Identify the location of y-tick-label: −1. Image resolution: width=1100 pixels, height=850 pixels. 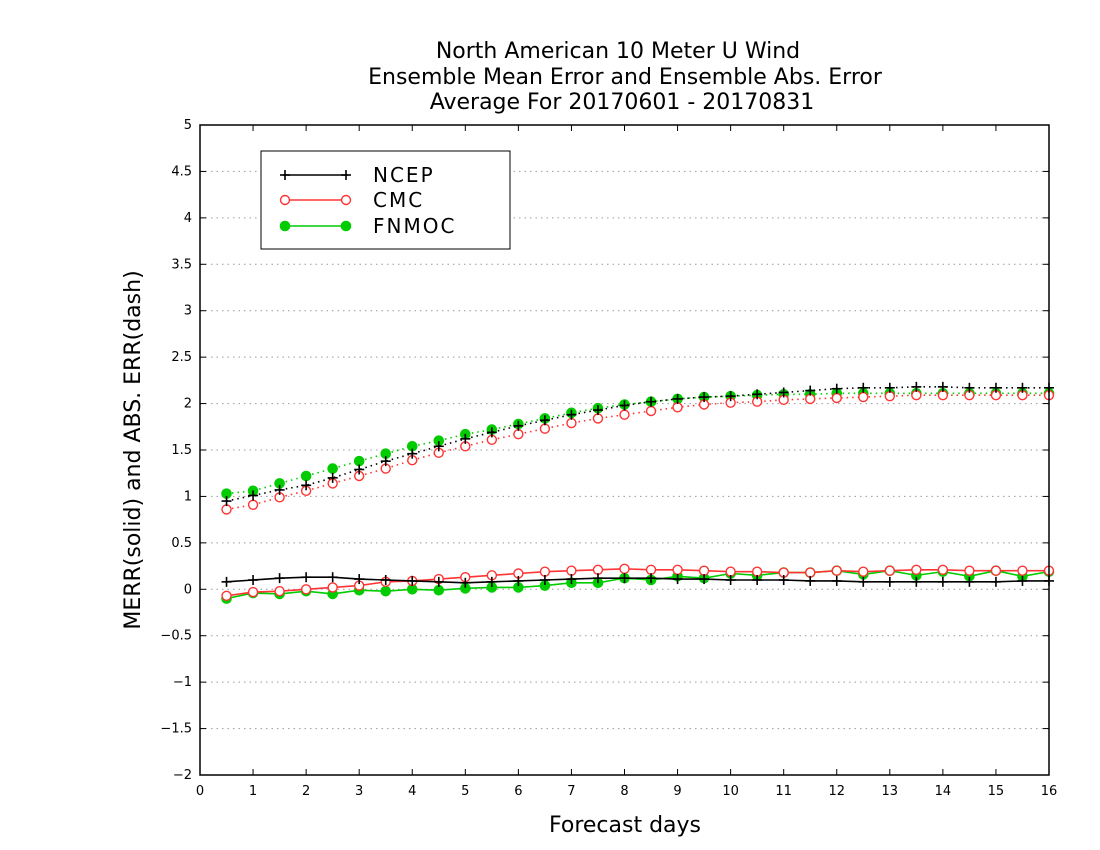
(182, 682).